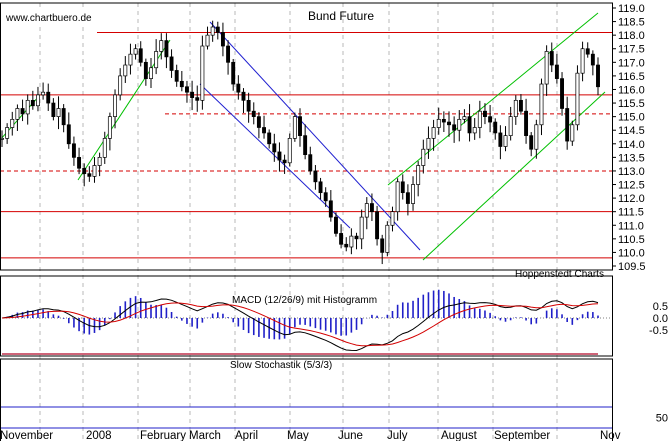 Image resolution: width=672 pixels, height=441 pixels. I want to click on y-tick-label: 112.5, so click(631, 186).